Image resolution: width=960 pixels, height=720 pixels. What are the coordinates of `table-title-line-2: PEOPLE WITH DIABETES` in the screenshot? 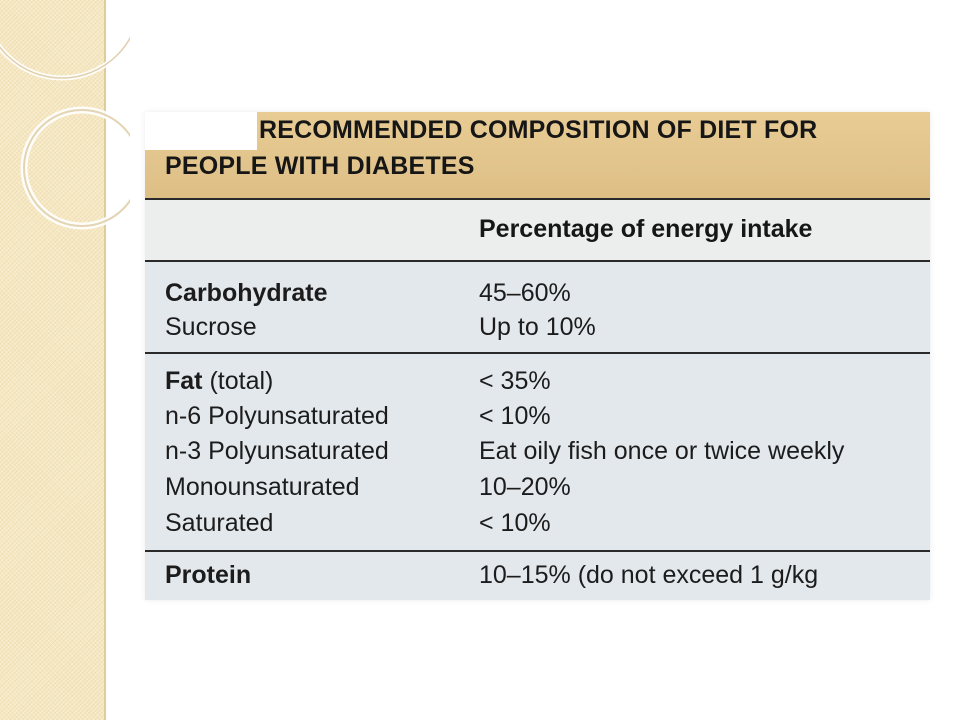 It's located at (320, 166).